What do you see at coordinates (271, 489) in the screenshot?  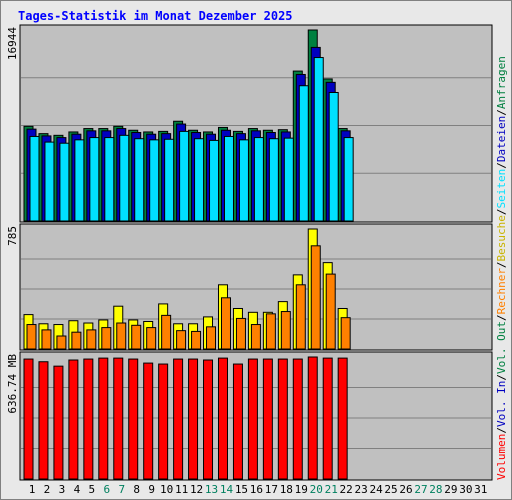 I see `x-tick-label: 17` at bounding box center [271, 489].